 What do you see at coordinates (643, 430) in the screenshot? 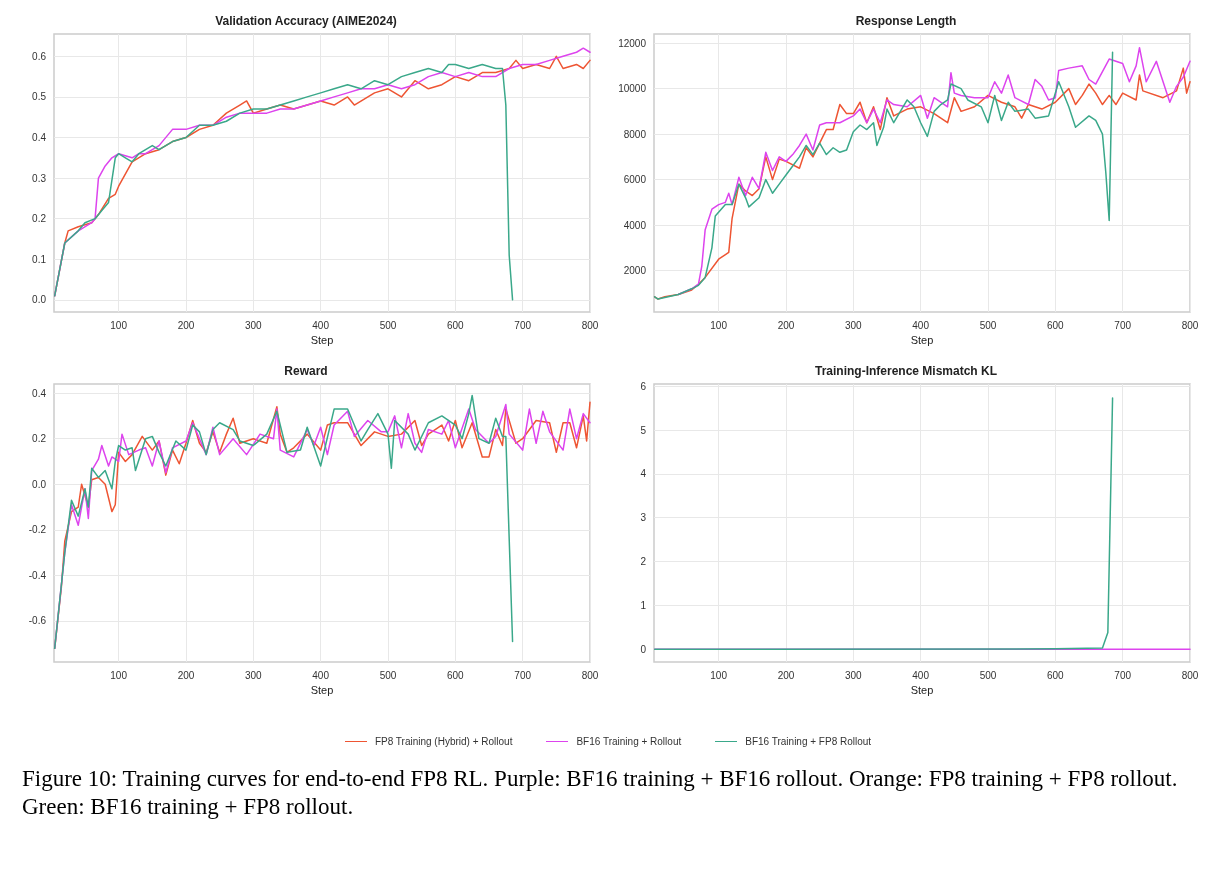
I see `y-tick-label: 5` at bounding box center [643, 430].